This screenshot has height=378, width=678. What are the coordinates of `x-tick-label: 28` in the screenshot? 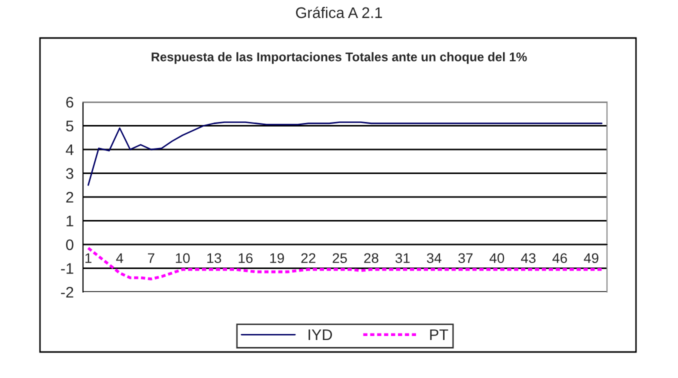 It's located at (371, 258).